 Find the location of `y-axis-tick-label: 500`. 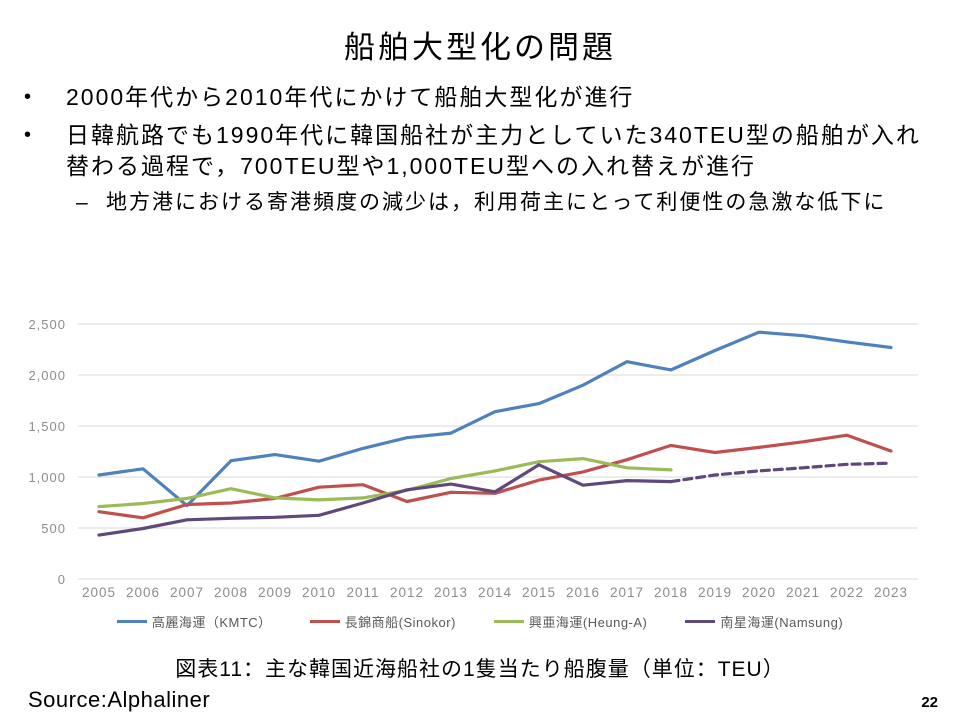

y-axis-tick-label: 500 is located at coordinates (53, 528).